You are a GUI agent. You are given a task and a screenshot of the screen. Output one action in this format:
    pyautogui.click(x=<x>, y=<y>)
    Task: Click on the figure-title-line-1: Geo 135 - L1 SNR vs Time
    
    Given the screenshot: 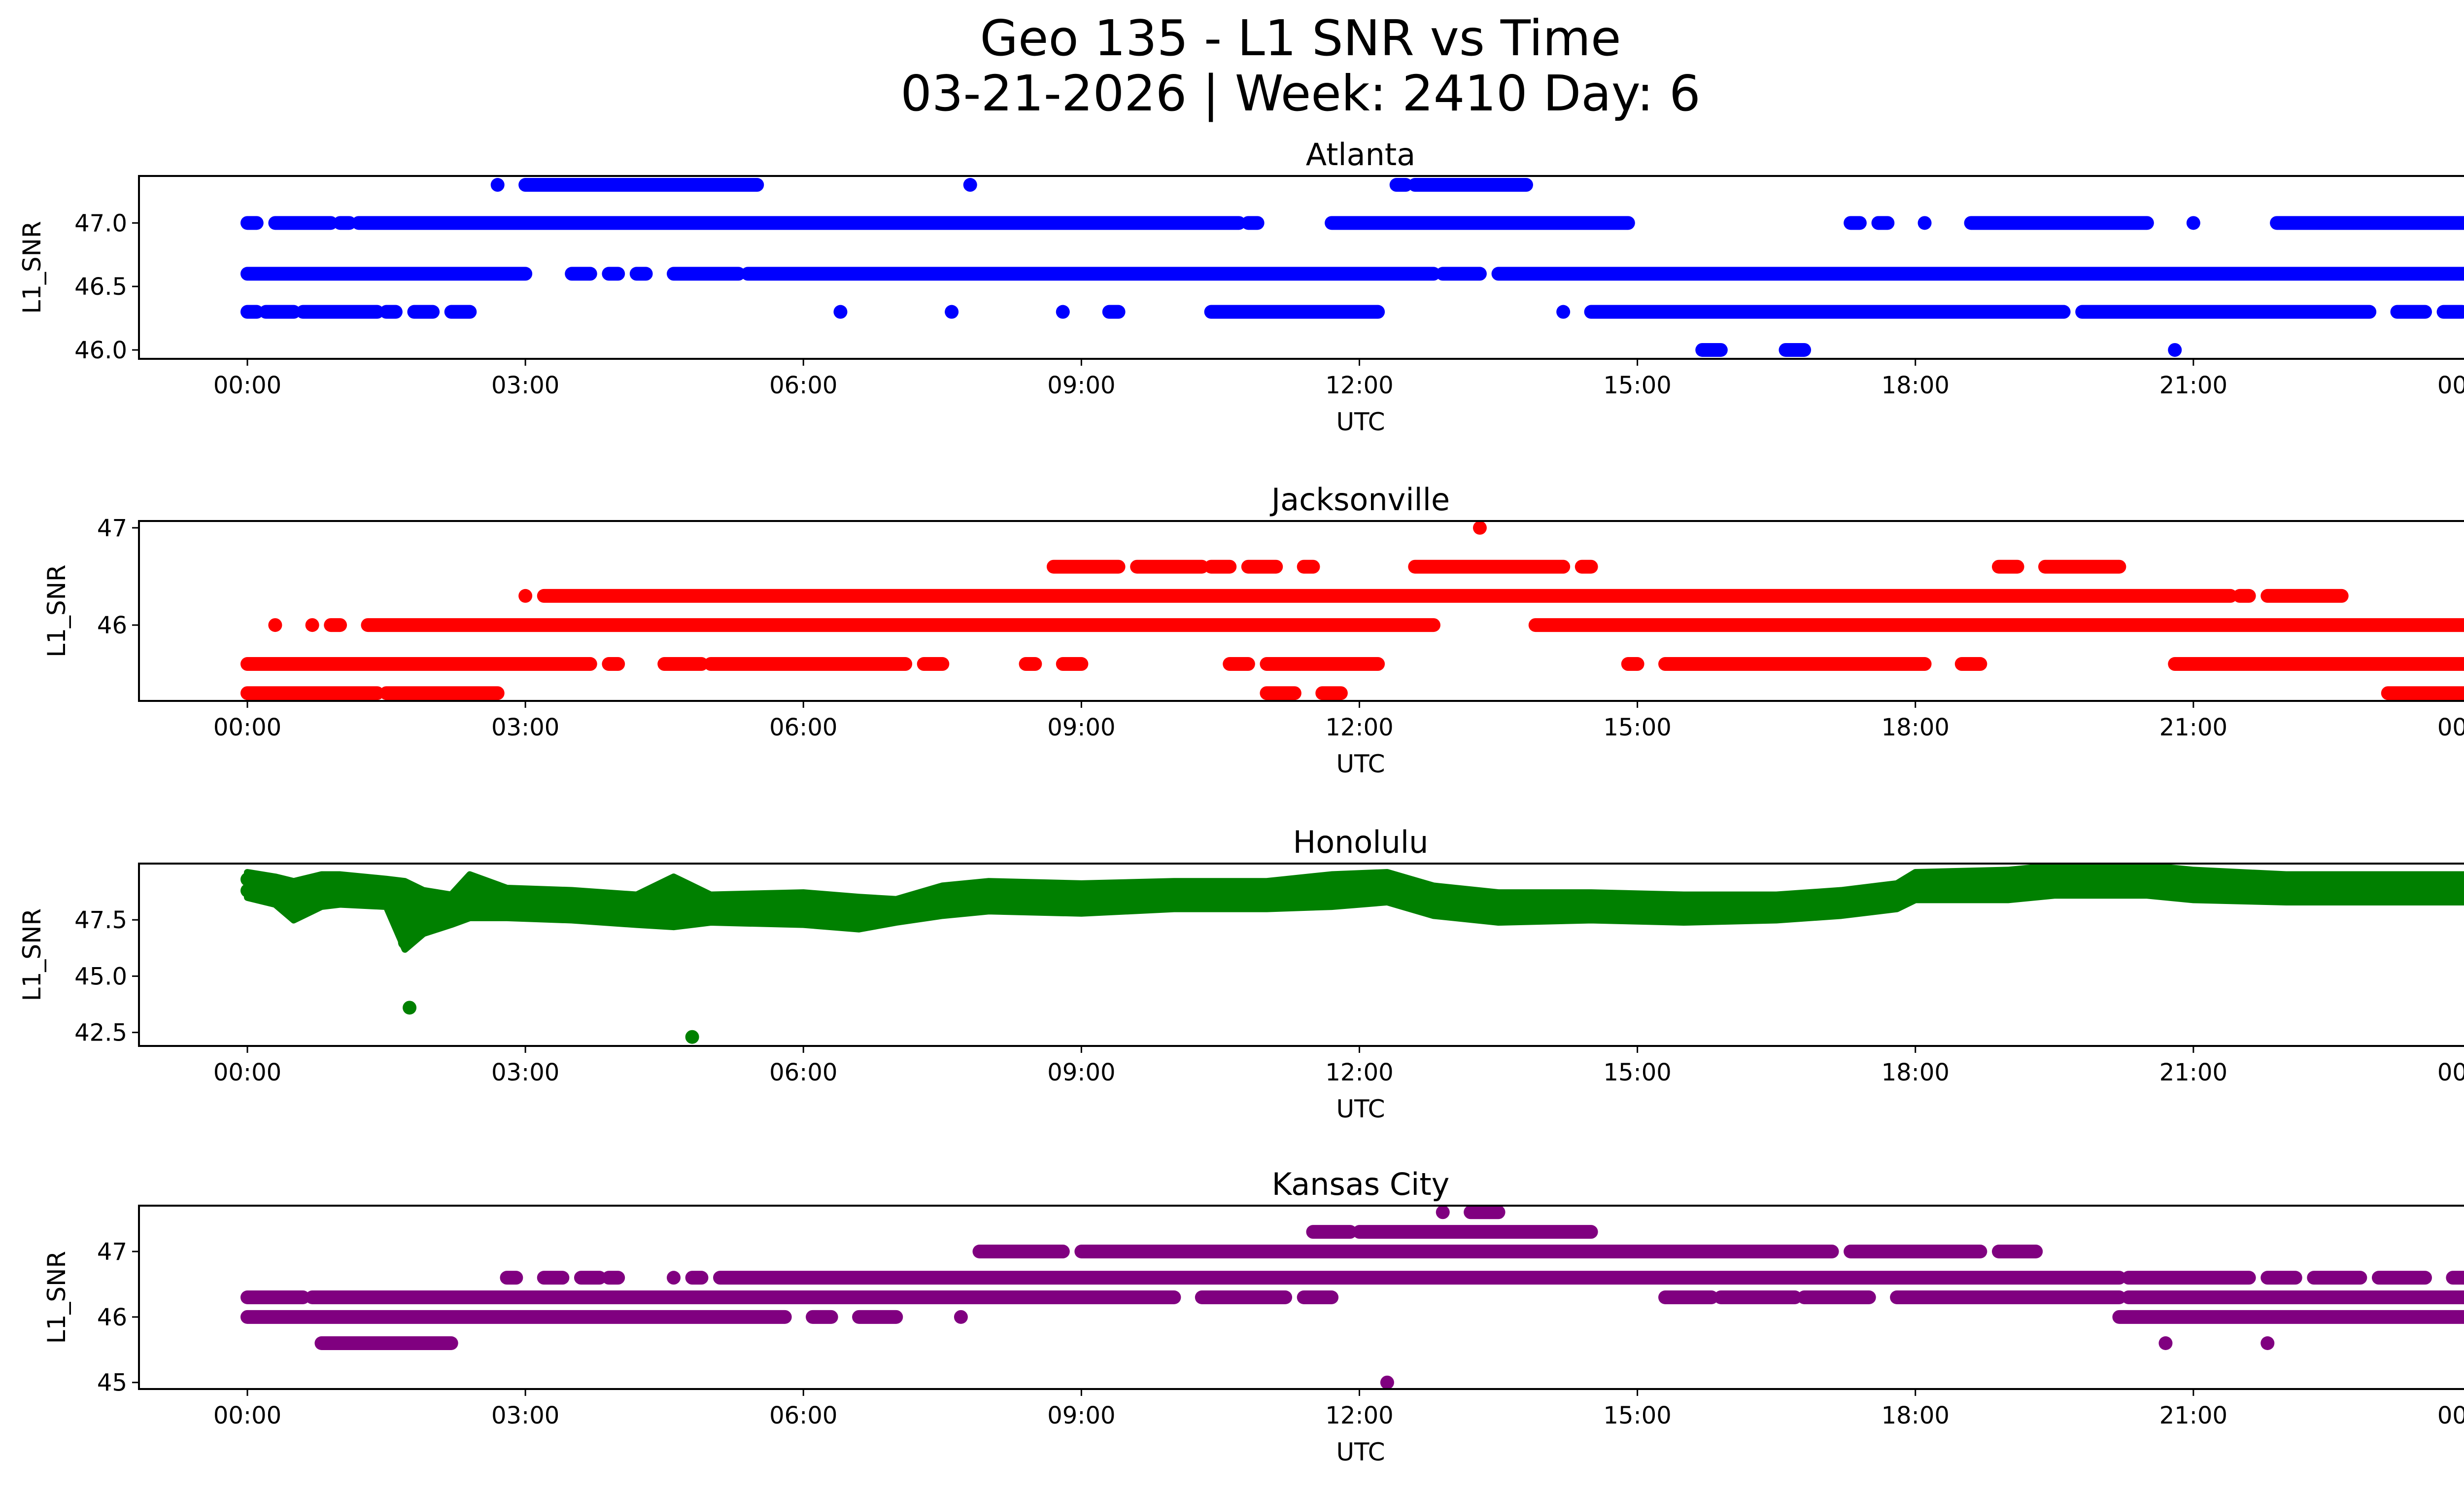 What is the action you would take?
    pyautogui.click(x=1300, y=38)
    